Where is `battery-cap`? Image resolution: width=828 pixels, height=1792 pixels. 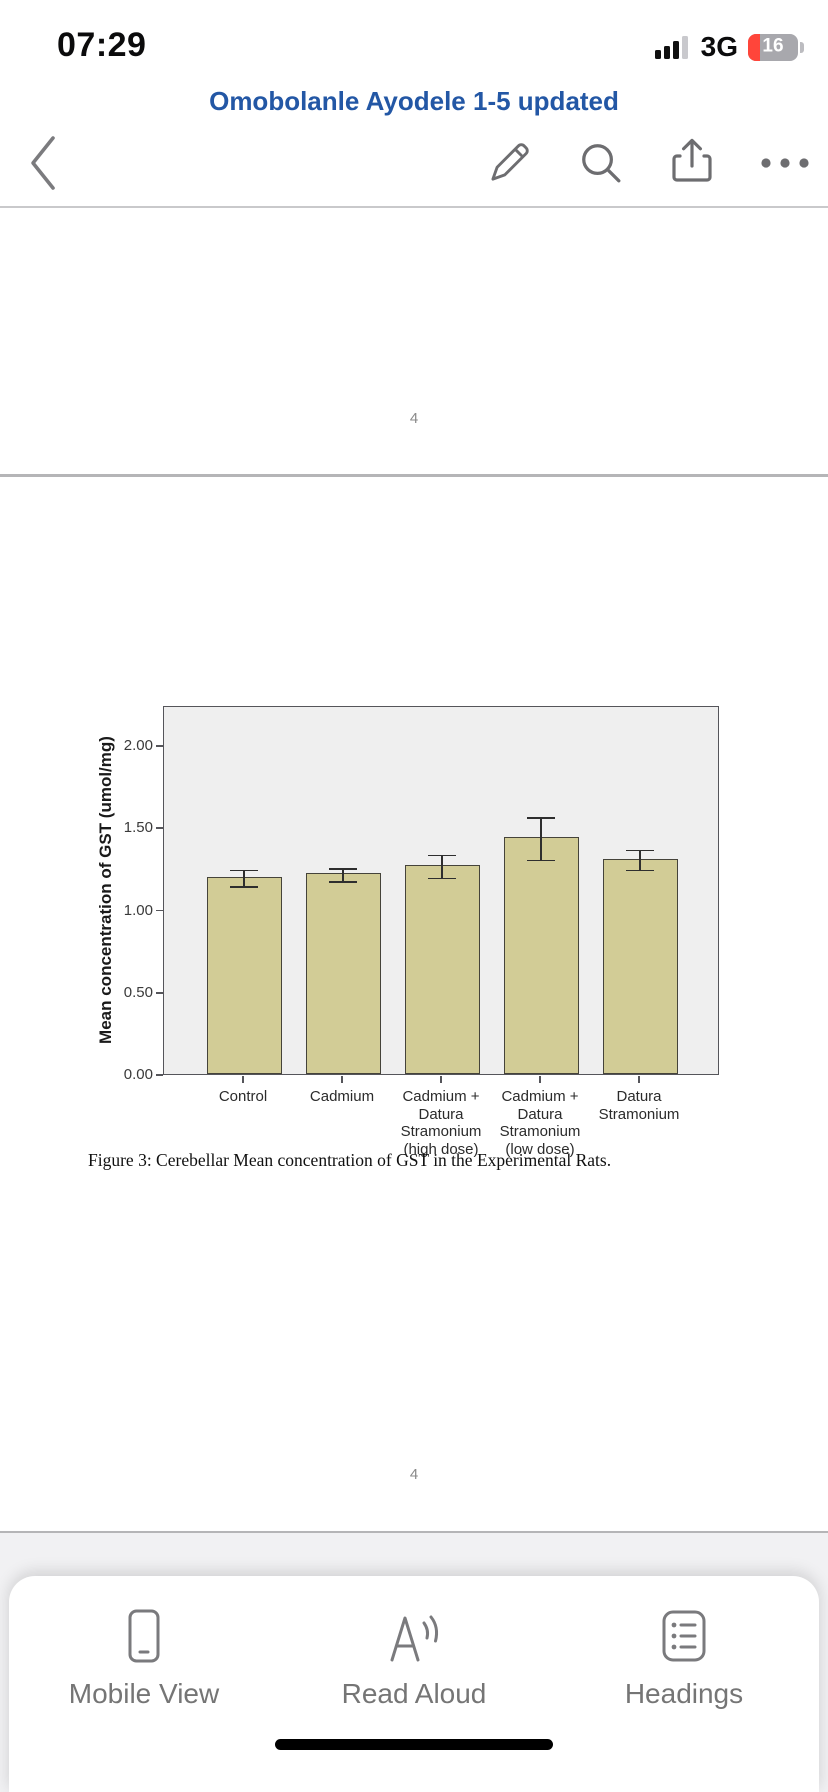
battery-cap is located at coordinates (802, 47).